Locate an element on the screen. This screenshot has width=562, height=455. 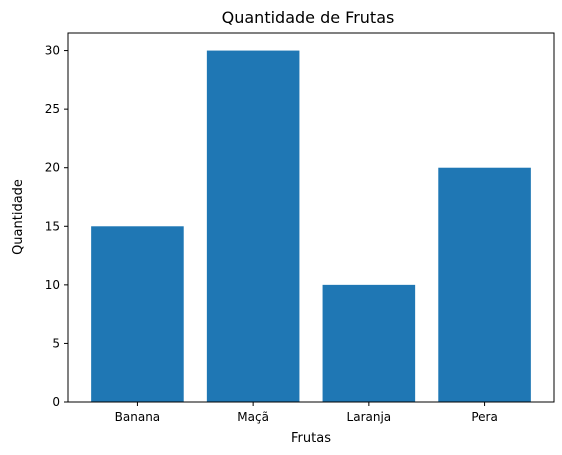
x-axis-label: Frutas is located at coordinates (311, 438).